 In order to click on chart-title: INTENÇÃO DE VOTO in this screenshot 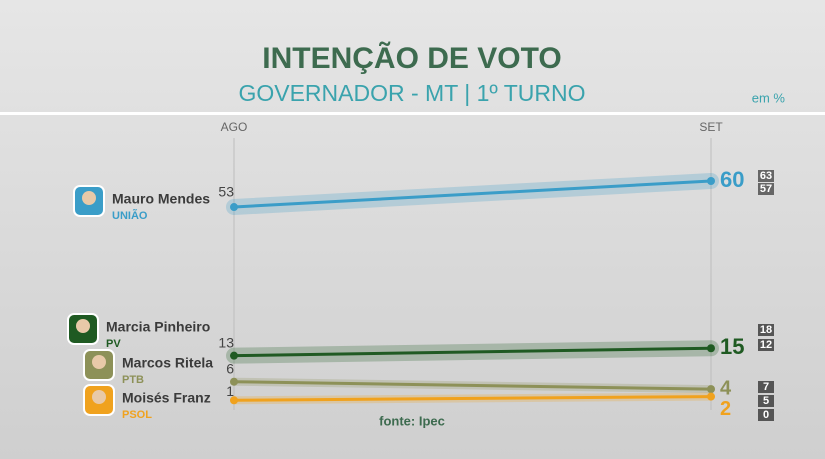, I will do `click(411, 58)`.